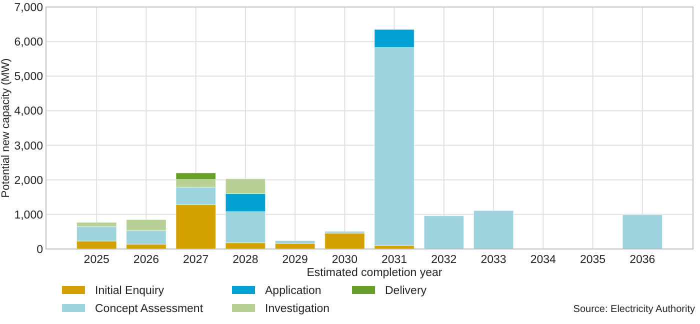 This screenshot has width=700, height=324. What do you see at coordinates (146, 260) in the screenshot?
I see `x-tick-label: 2026` at bounding box center [146, 260].